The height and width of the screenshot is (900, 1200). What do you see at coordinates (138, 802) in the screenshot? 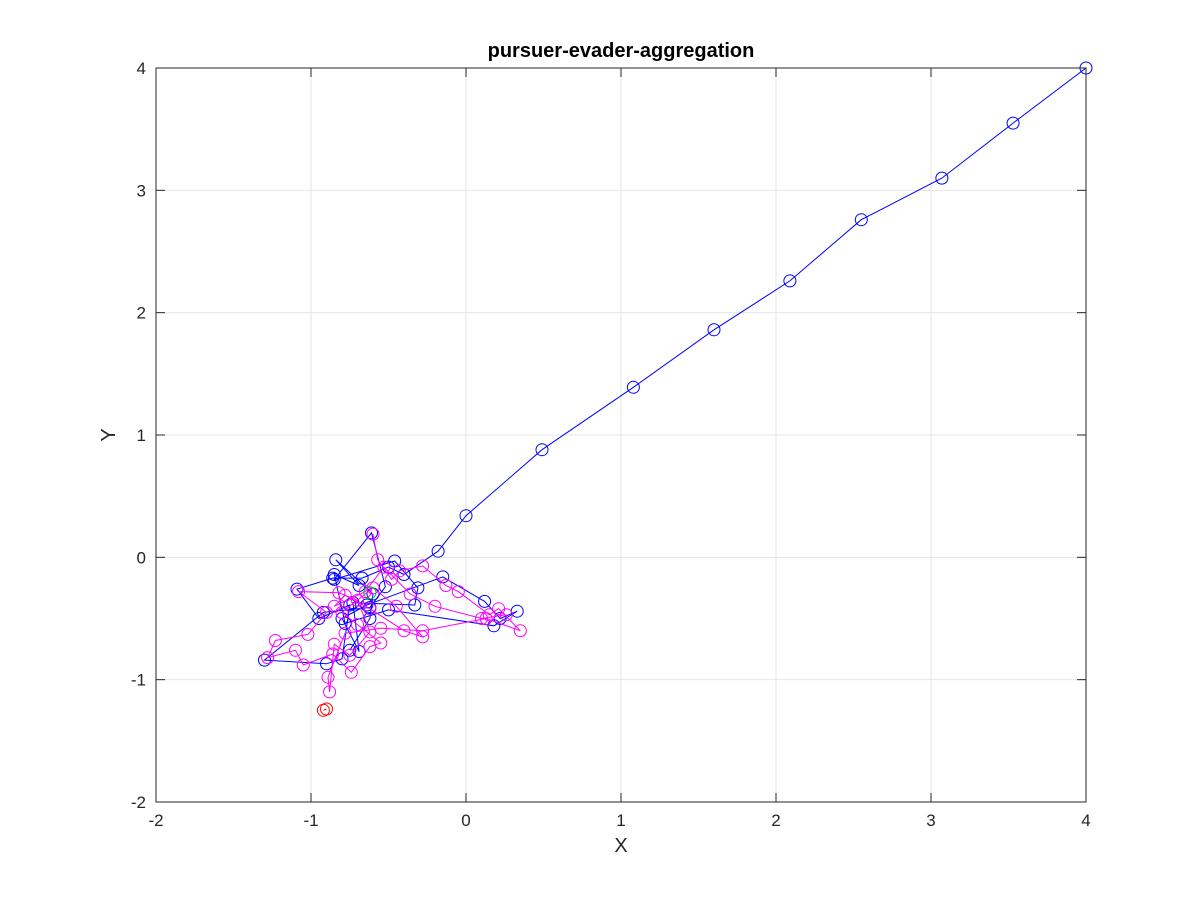
I see `y-tick-label: -2` at bounding box center [138, 802].